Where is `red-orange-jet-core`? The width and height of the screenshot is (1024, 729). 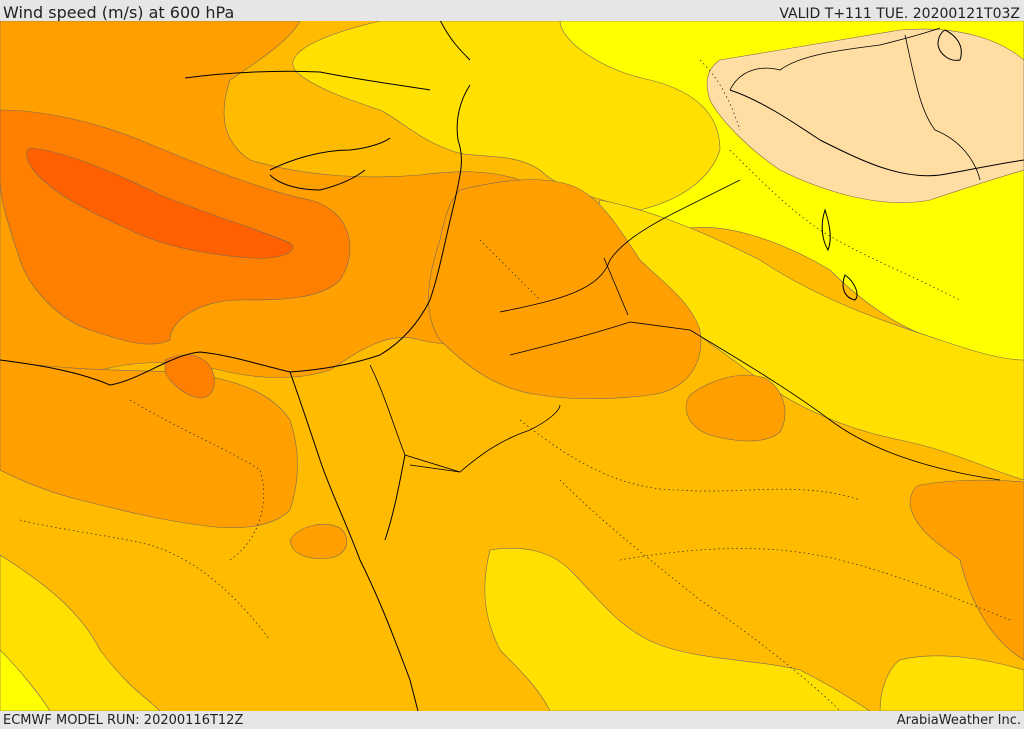 red-orange-jet-core is located at coordinates (159, 203).